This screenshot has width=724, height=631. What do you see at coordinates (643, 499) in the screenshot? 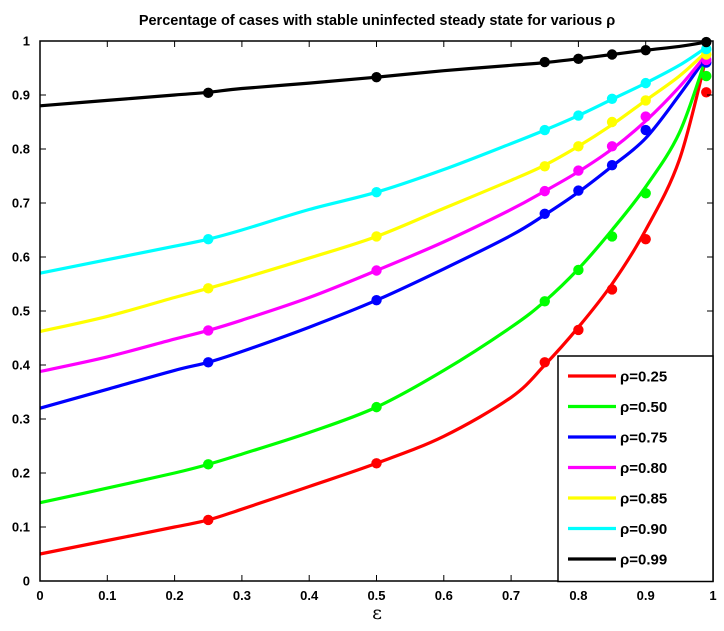
I see `legend-label: ρ=0.85` at bounding box center [643, 499].